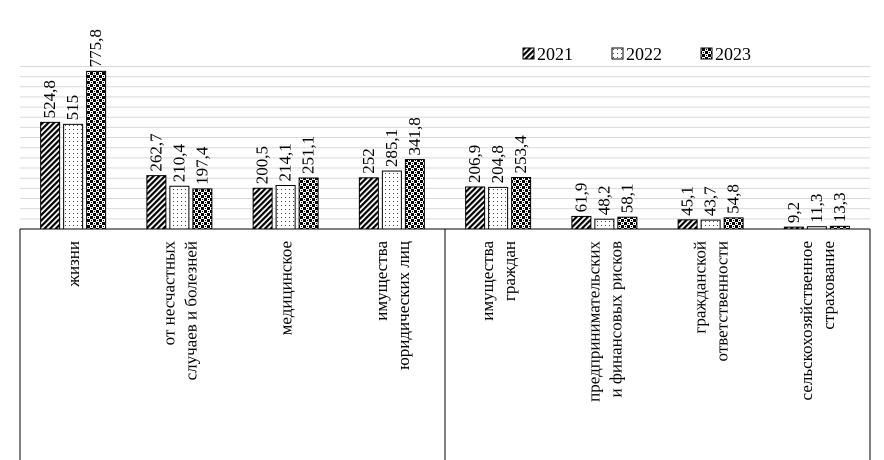  Describe the element at coordinates (593, 321) in the screenshot. I see `category-label: предпринимательских` at that location.